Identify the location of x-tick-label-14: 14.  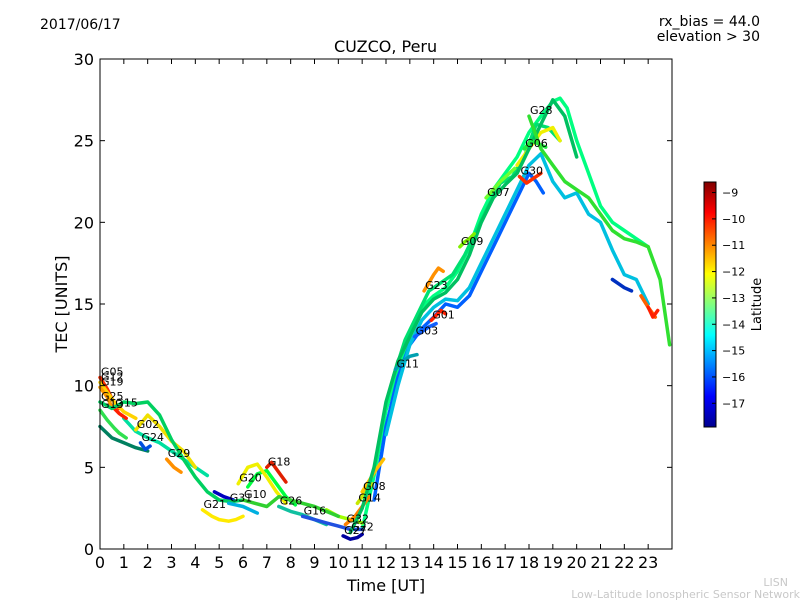
(433, 562).